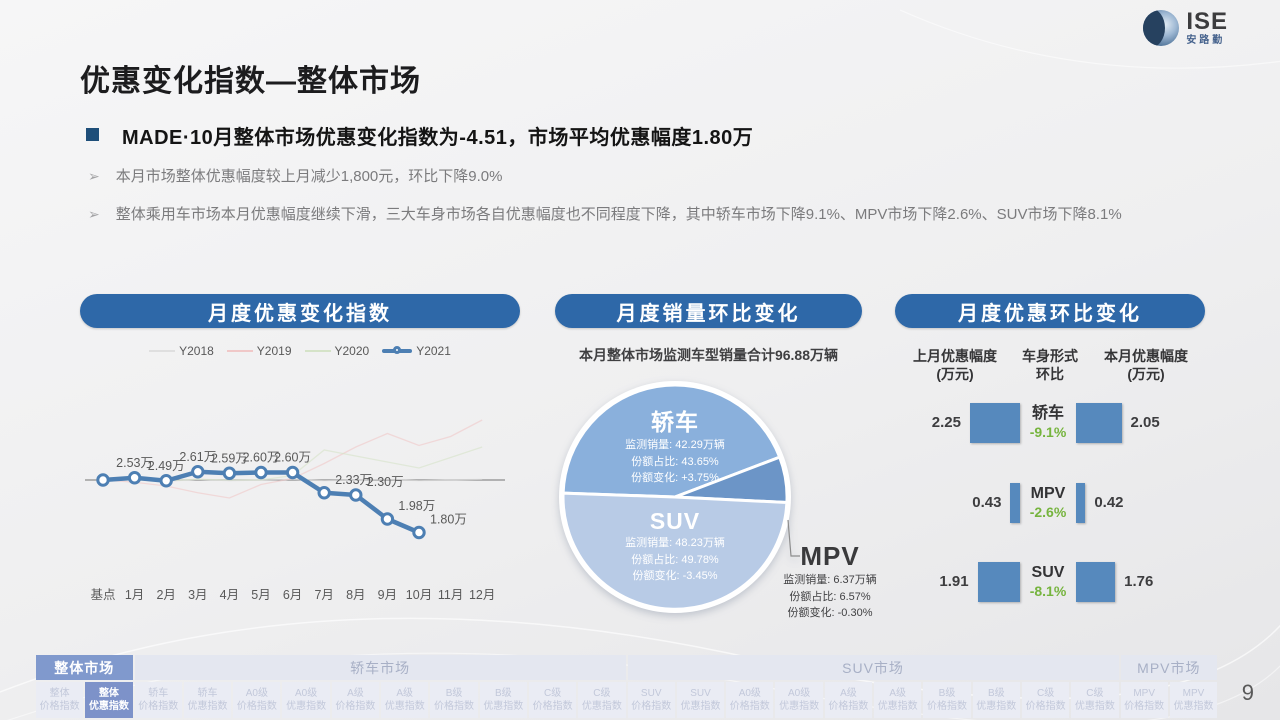  What do you see at coordinates (454, 700) in the screenshot?
I see `nav-tab: B级 价格指数` at bounding box center [454, 700].